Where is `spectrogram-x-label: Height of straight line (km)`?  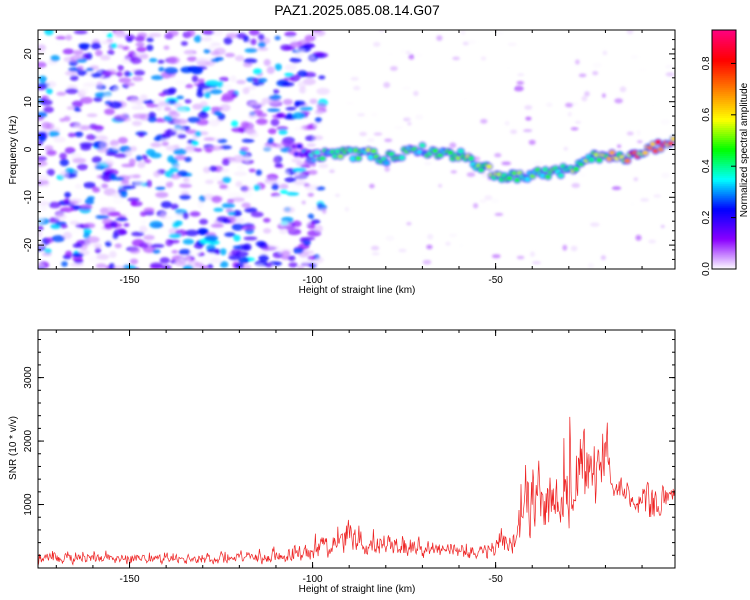
spectrogram-x-label: Height of straight line (km) is located at coordinates (357, 290).